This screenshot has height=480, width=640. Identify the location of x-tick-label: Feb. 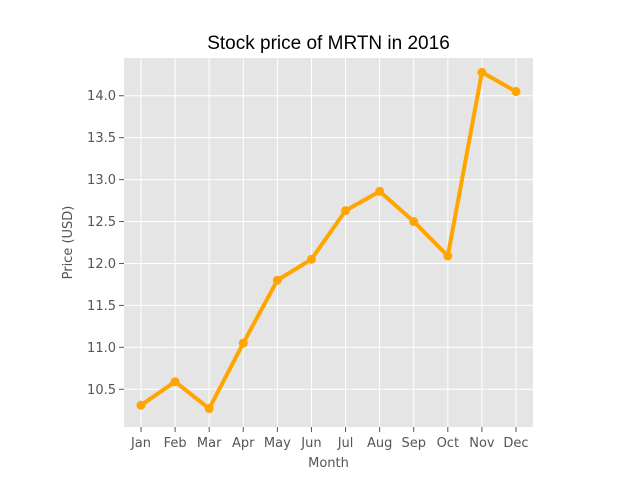
(175, 443).